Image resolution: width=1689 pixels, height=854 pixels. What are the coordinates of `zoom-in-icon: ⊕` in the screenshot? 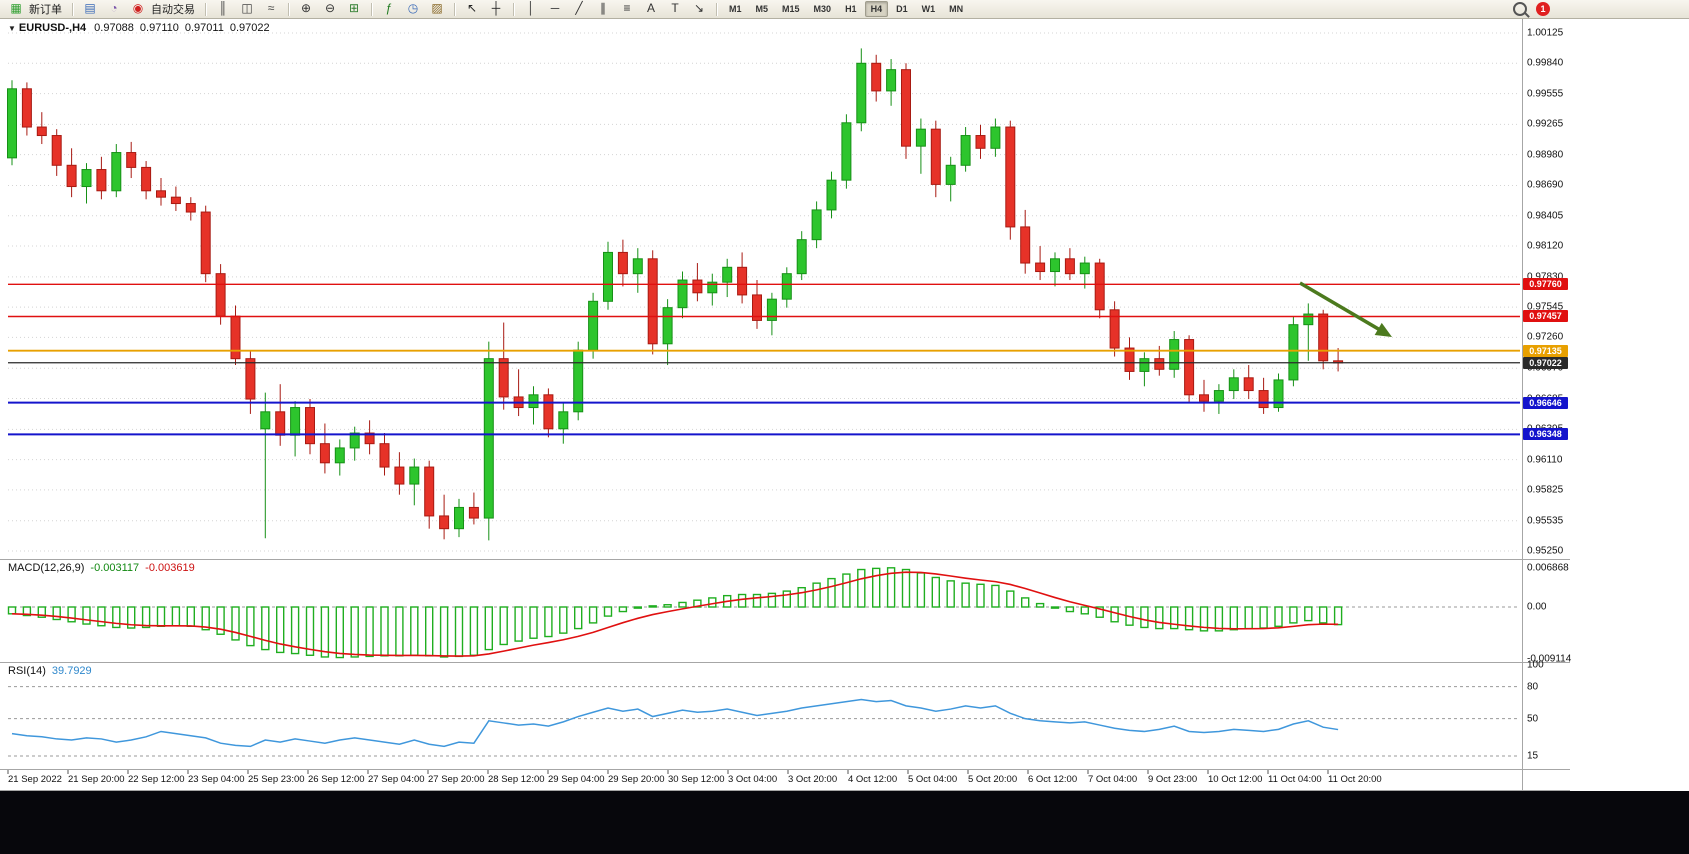 It's located at (306, 8).